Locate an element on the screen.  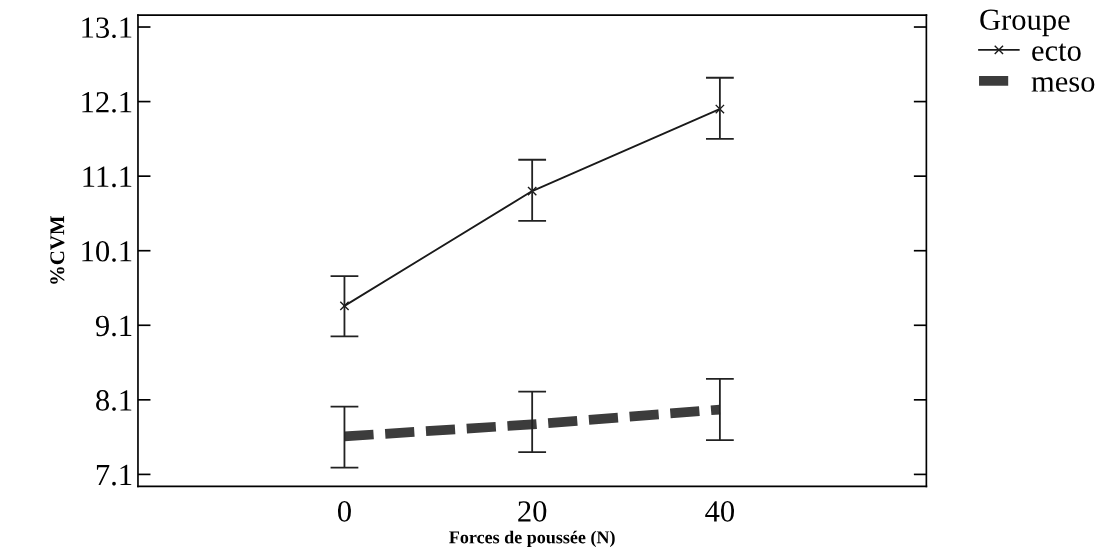
y-tick-label: 7.1 is located at coordinates (114, 475).